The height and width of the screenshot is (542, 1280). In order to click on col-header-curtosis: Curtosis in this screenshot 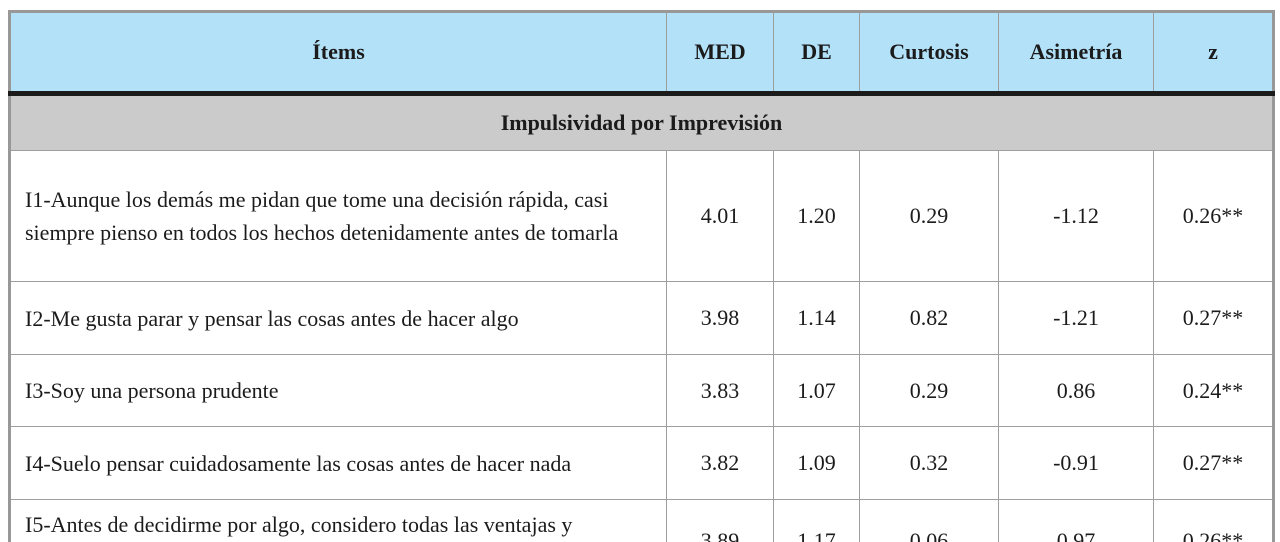, I will do `click(929, 53)`.